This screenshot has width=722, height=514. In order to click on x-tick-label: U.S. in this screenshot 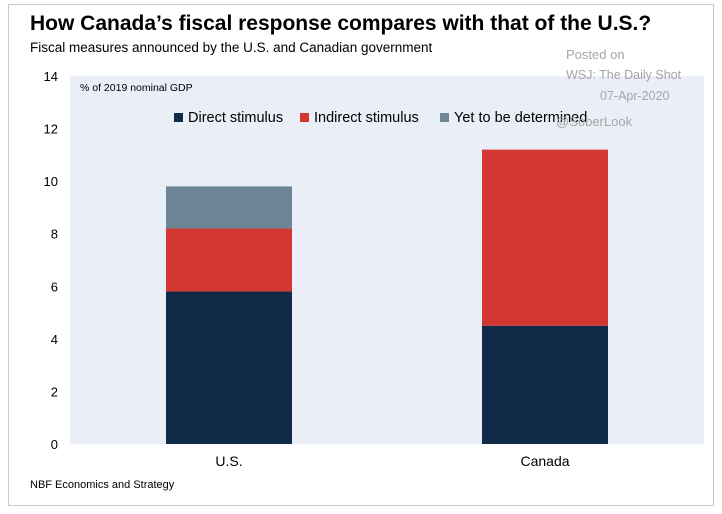, I will do `click(228, 461)`.